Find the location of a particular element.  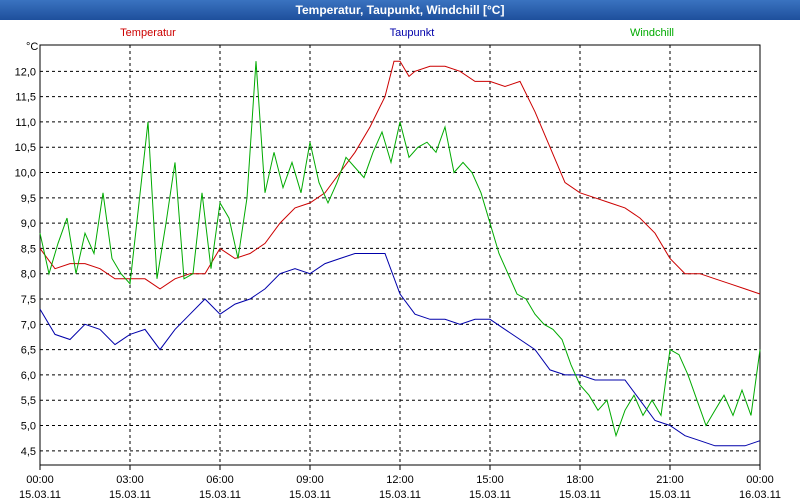

y-tick-label: 12,0 is located at coordinates (25, 72).